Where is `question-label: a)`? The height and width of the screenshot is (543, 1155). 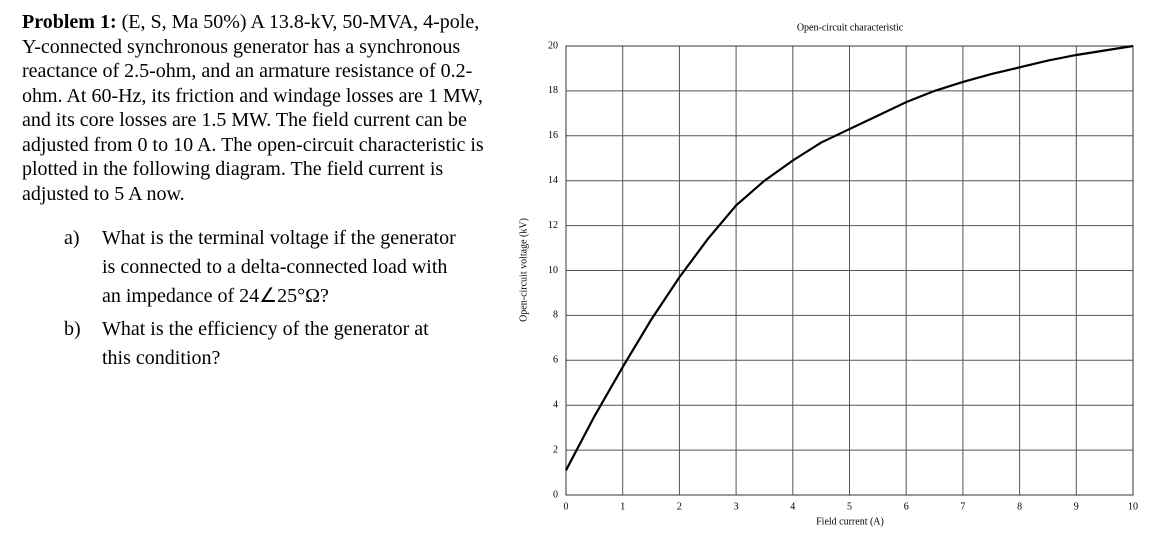 question-label: a) is located at coordinates (72, 238).